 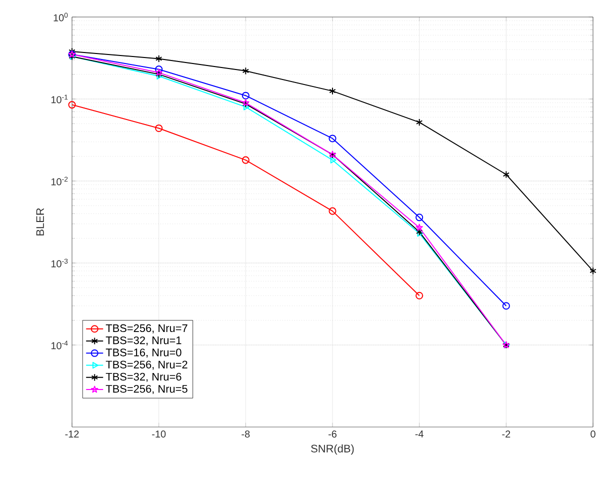 I want to click on legend-label: TBS=256, Nru=5, so click(x=147, y=389).